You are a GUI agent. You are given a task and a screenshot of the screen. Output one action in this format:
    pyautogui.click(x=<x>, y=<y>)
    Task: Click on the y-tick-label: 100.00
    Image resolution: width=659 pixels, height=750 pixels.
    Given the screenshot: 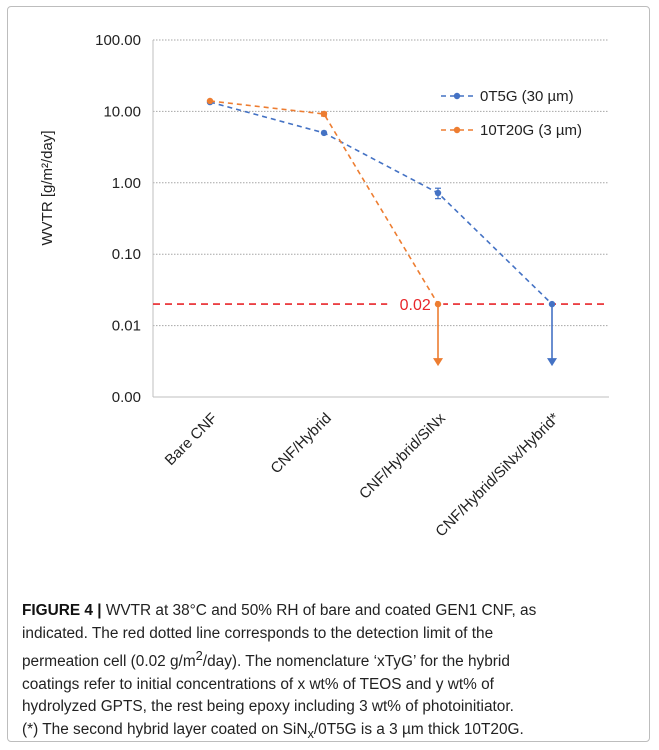 What is the action you would take?
    pyautogui.click(x=118, y=40)
    